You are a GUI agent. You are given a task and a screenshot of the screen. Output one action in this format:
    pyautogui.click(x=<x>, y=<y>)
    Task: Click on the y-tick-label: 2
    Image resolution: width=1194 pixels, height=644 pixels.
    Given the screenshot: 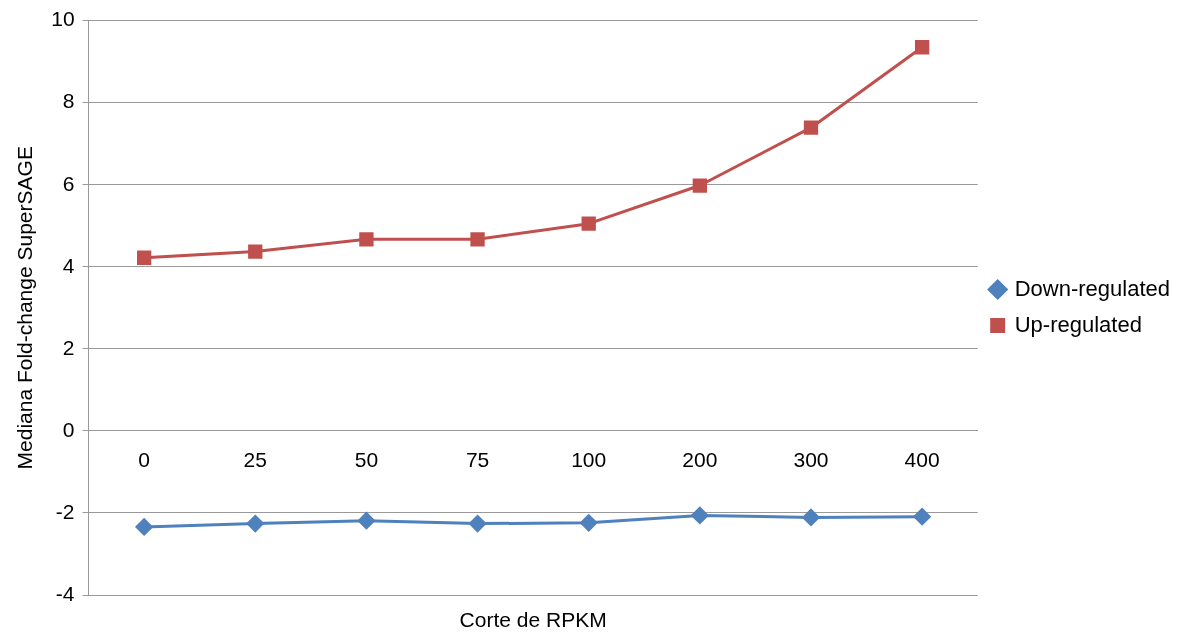 What is the action you would take?
    pyautogui.click(x=68, y=347)
    